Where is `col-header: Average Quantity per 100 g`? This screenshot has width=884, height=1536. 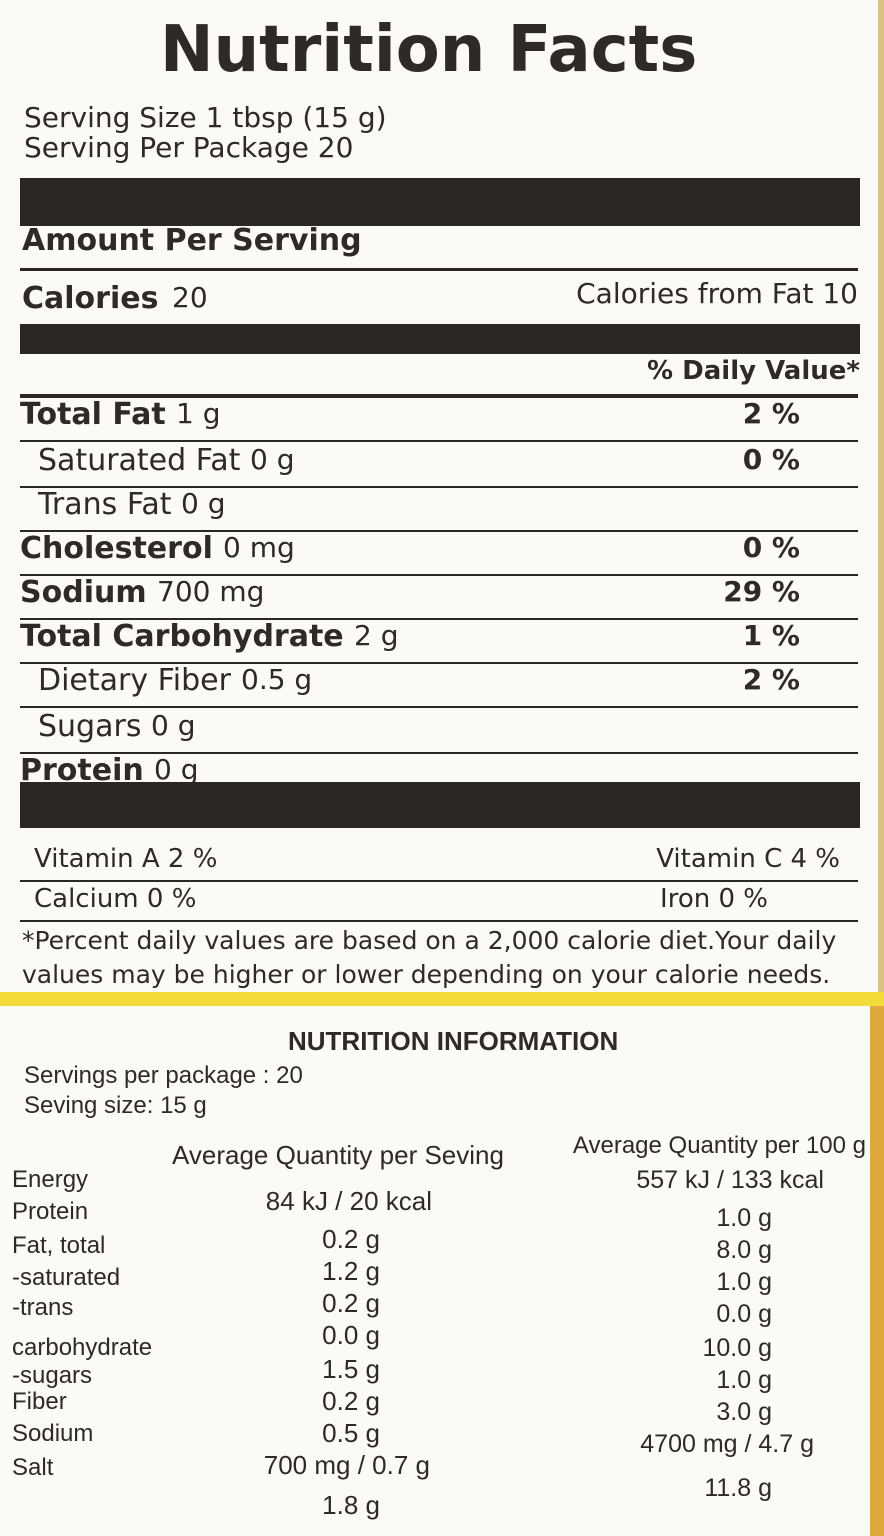 col-header: Average Quantity per 100 g is located at coordinates (719, 1145).